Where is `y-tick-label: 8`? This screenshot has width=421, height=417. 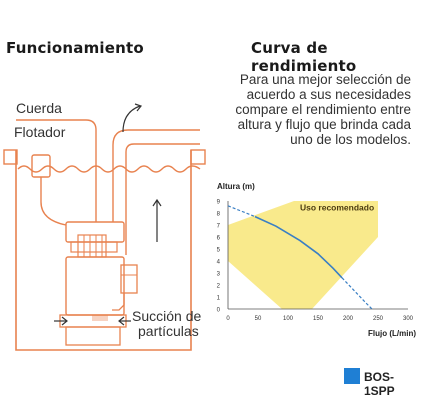
y-tick-label: 8 is located at coordinates (219, 215).